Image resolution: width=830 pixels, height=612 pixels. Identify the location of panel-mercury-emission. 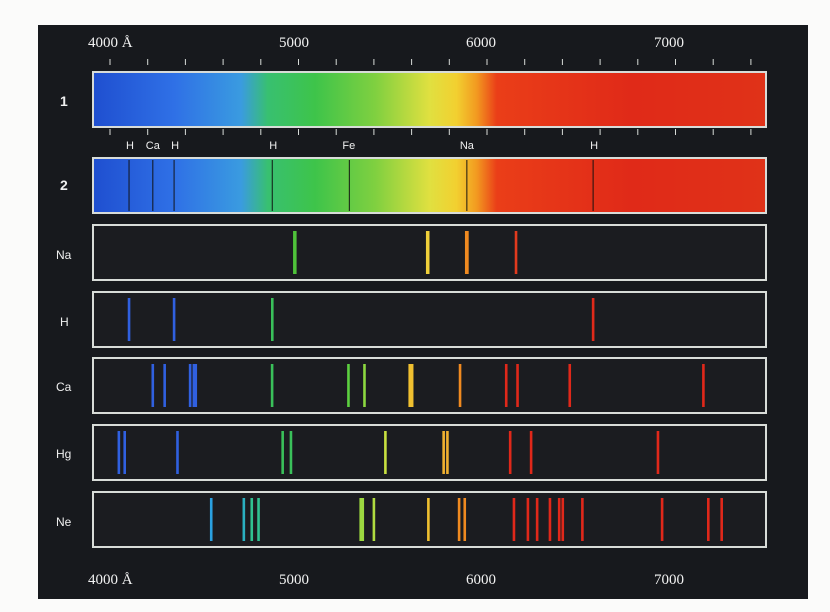
(429, 452).